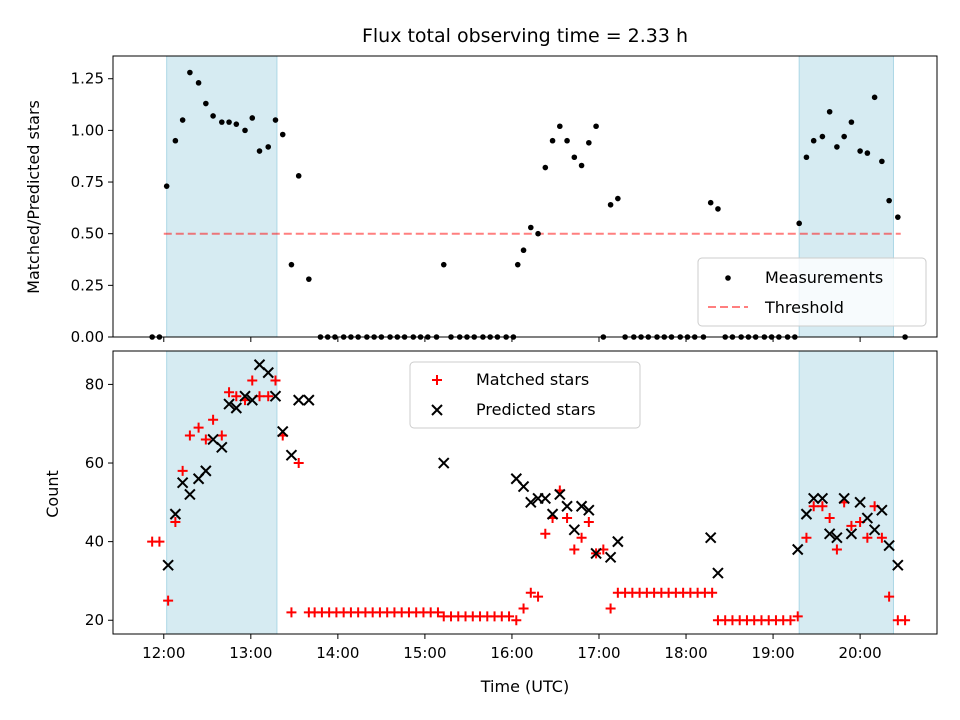 The image size is (960, 720). I want to click on shaded-interval, so click(846, 492).